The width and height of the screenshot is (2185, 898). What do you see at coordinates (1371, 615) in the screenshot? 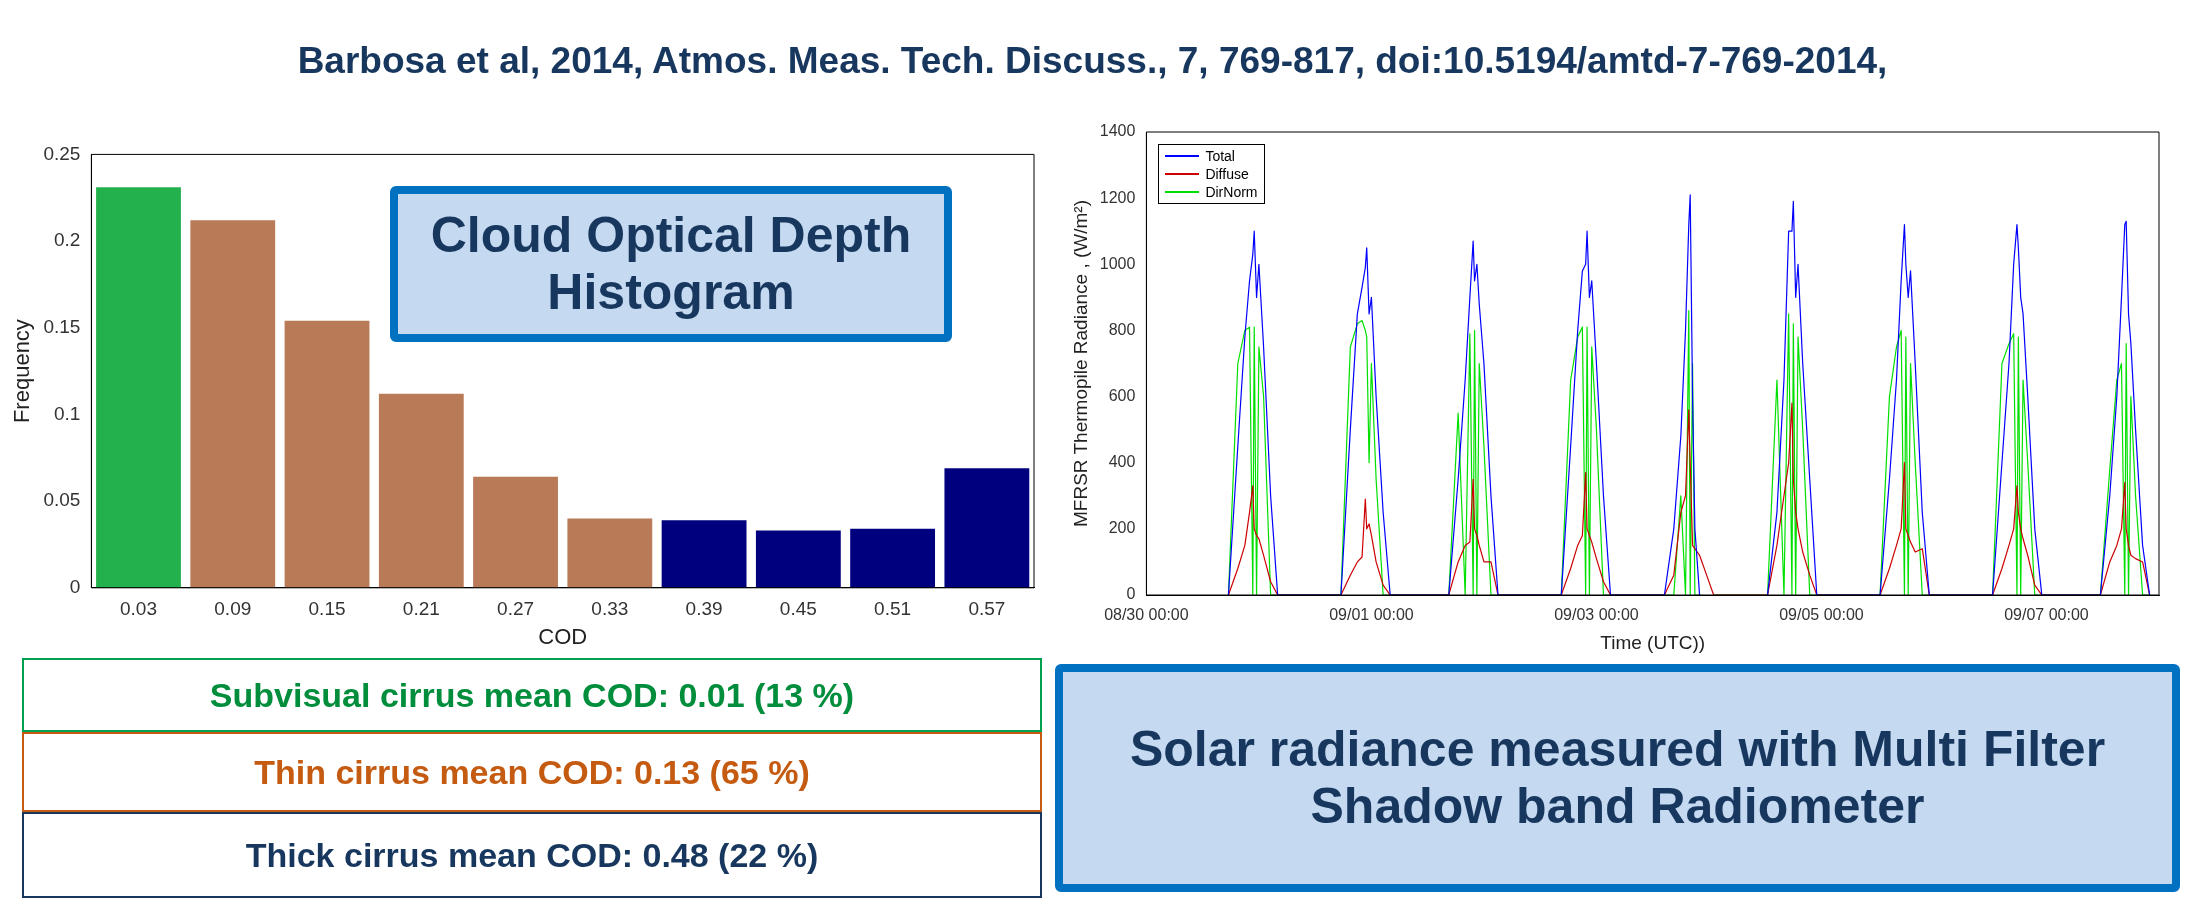
I see `x-tick-label: 09/01 00:00` at bounding box center [1371, 615].